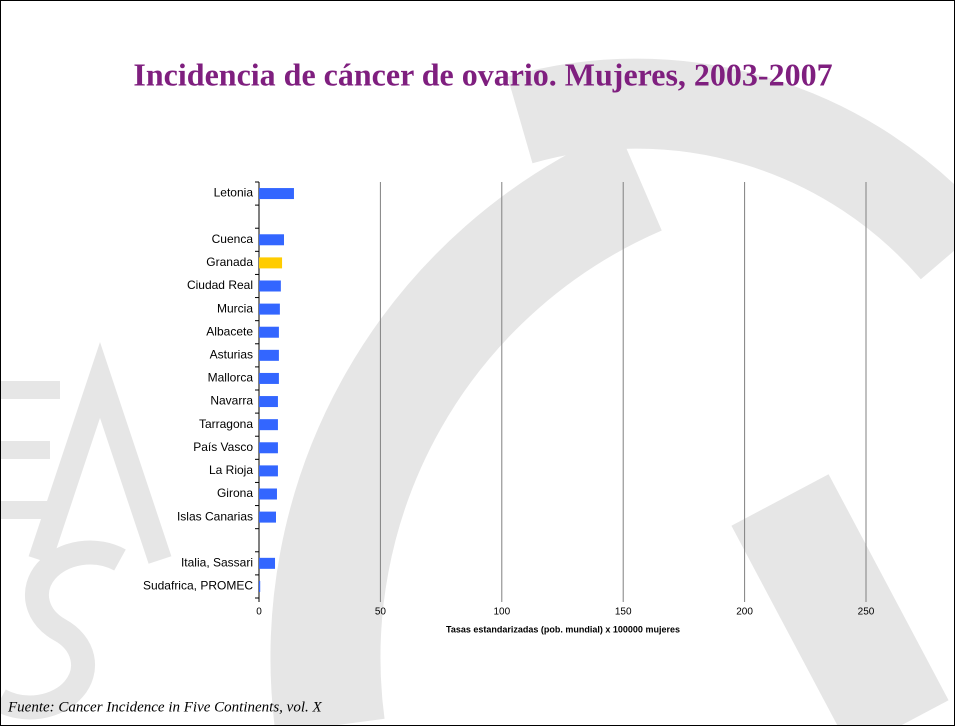  I want to click on x-tick-label: 100, so click(501, 612).